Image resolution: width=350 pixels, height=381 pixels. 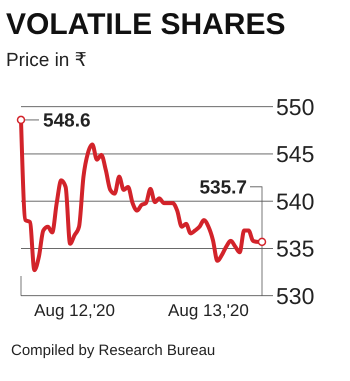 What do you see at coordinates (146, 24) in the screenshot?
I see `chart-title: VOLATILE SHARES` at bounding box center [146, 24].